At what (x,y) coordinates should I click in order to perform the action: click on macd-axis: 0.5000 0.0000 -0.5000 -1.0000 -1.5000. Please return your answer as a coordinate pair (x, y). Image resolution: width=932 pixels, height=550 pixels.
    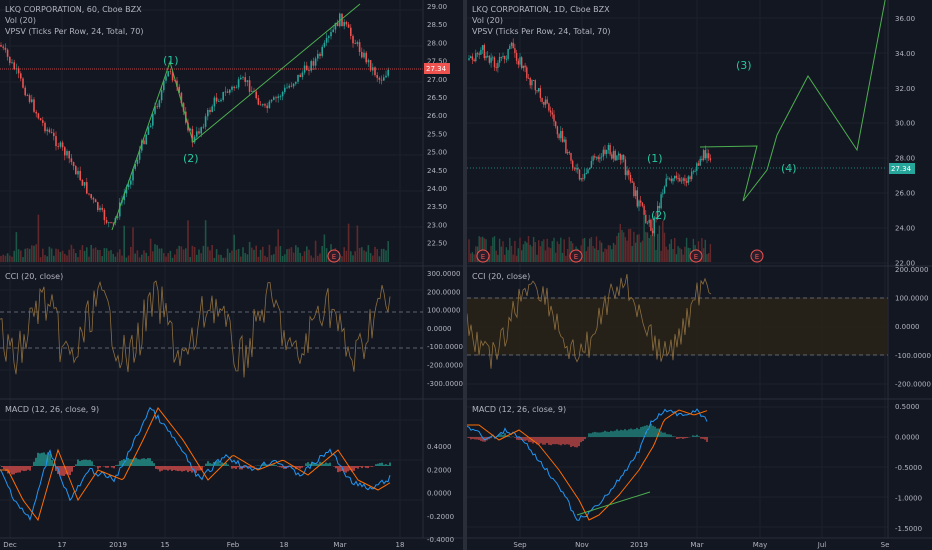
    Looking at the image, I should click on (908, 468).